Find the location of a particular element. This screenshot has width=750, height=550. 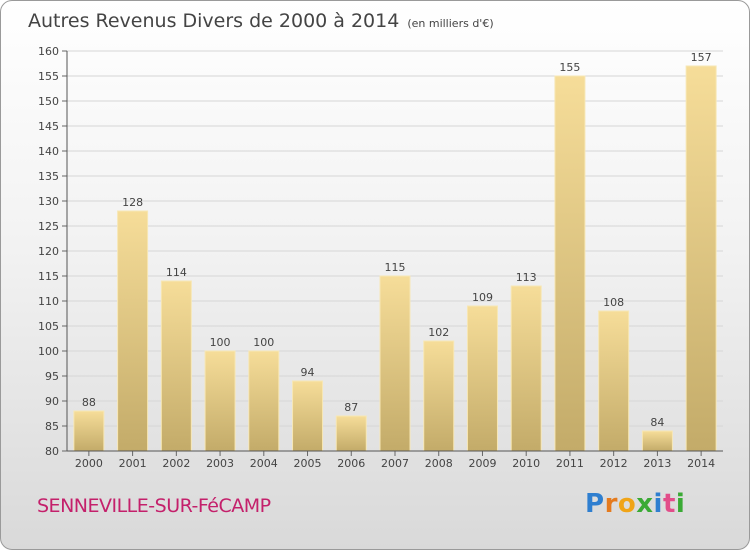

x-tick-label: 2001 is located at coordinates (133, 463).